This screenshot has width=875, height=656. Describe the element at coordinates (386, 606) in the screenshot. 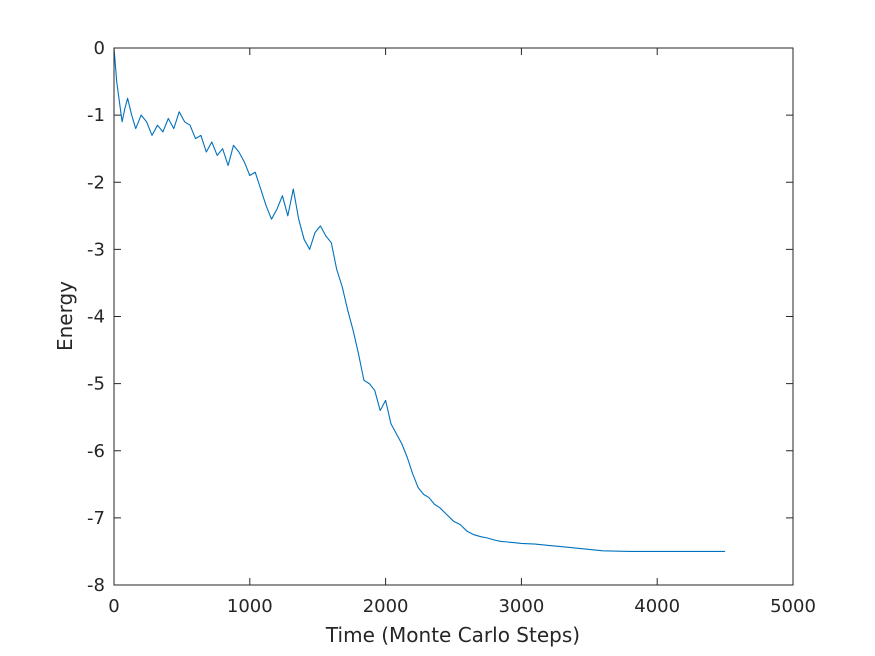

I see `x-tick-label: 2000` at that location.